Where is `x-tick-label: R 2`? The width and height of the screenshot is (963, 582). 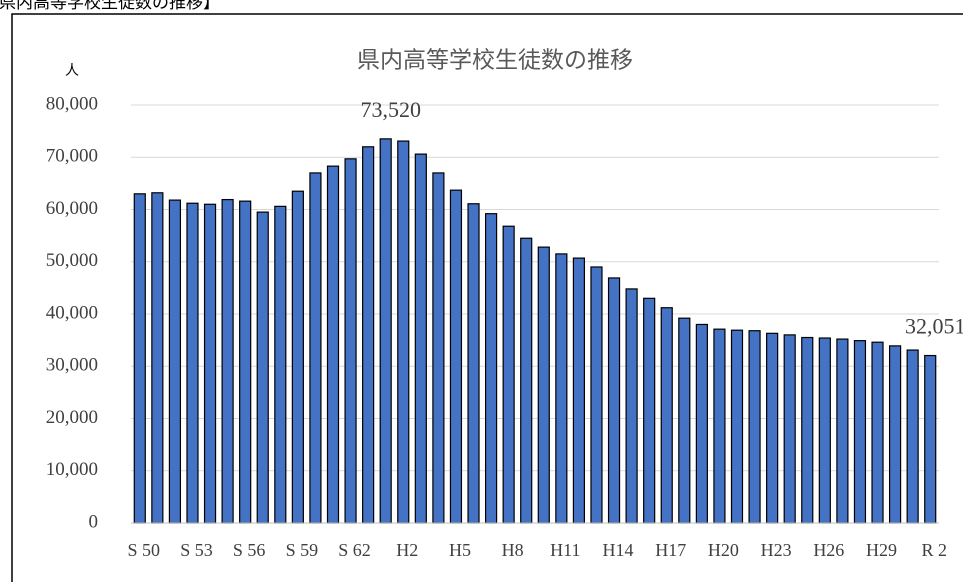 x-tick-label: R 2 is located at coordinates (934, 550).